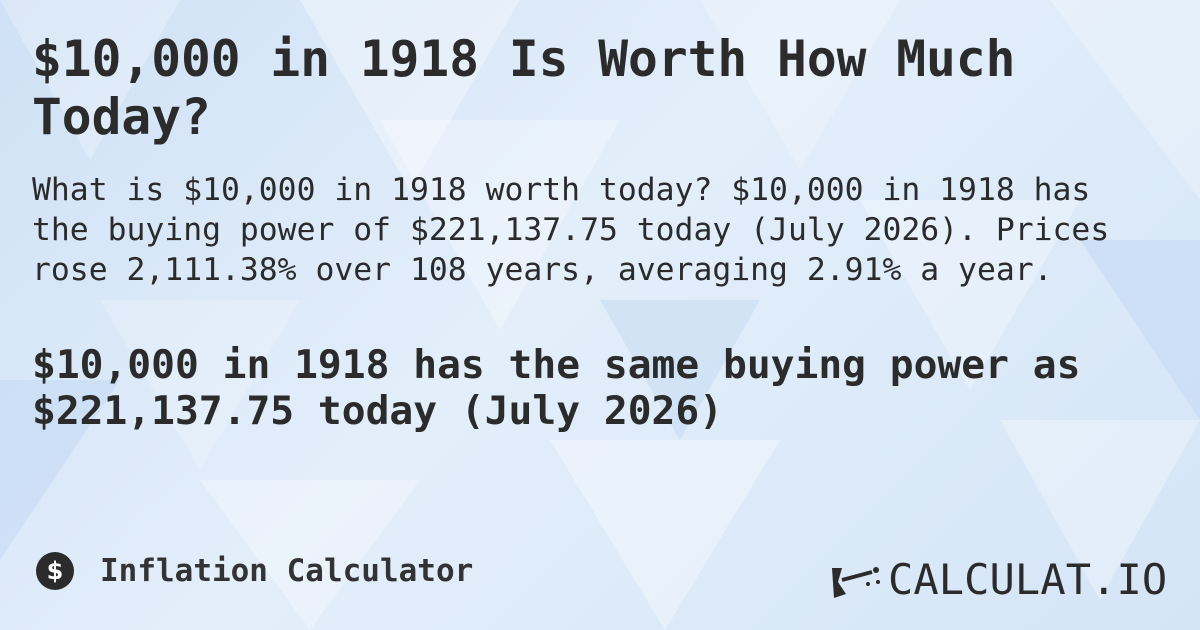 Image resolution: width=1200 pixels, height=630 pixels. What do you see at coordinates (287, 571) in the screenshot?
I see `category: Inflation Calculator` at bounding box center [287, 571].